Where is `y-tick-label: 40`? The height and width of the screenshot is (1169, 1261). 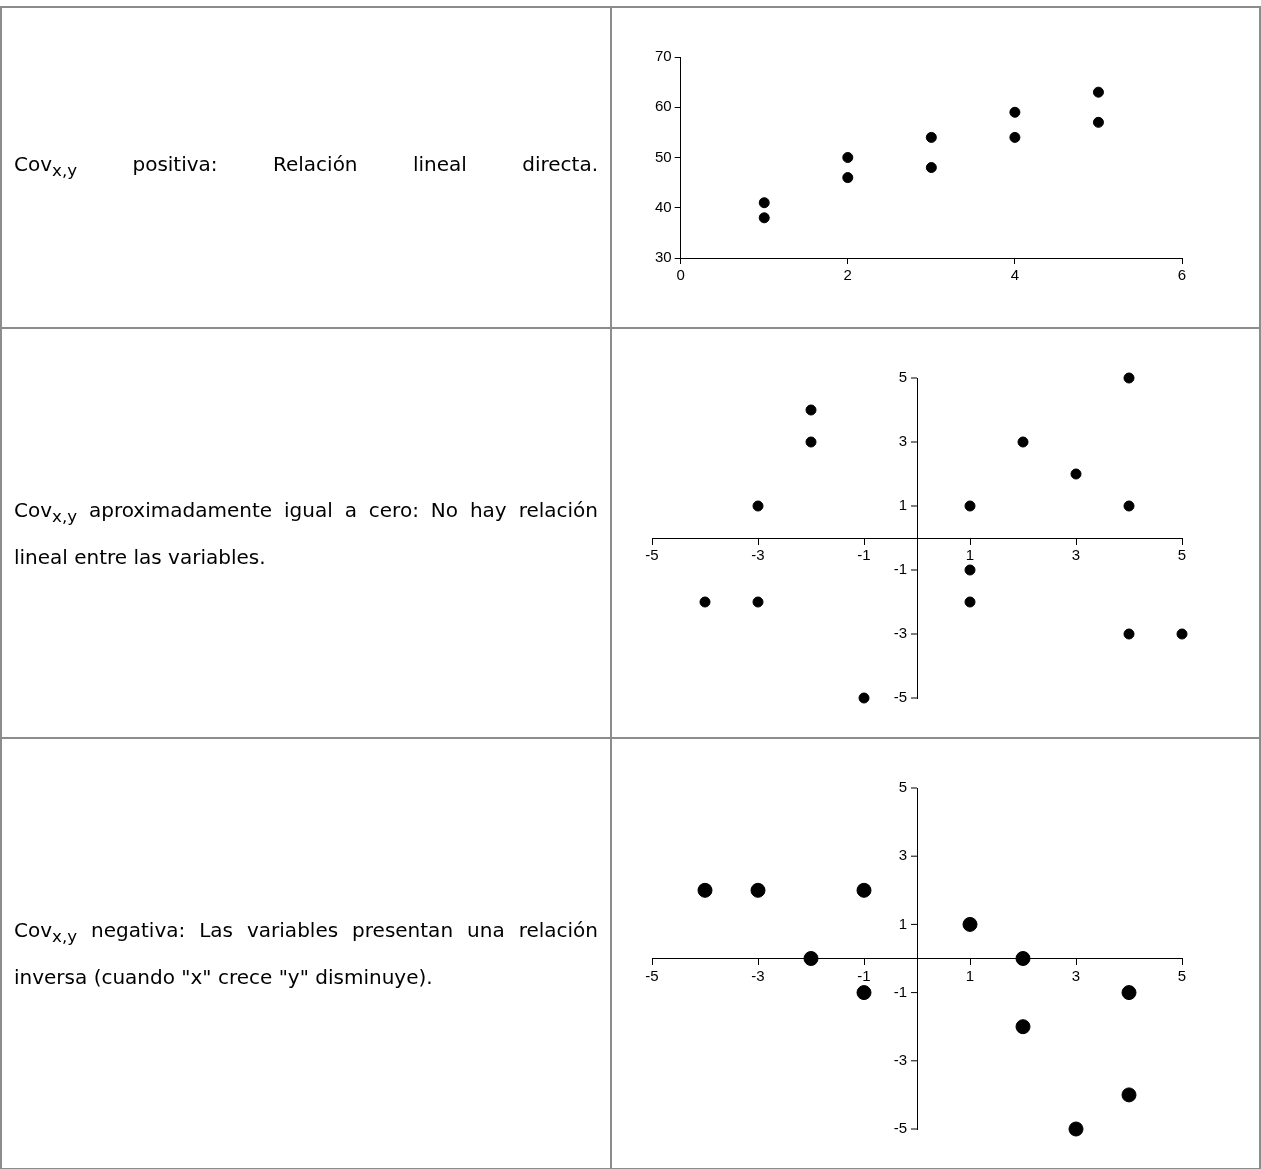
y-tick-label: 40 is located at coordinates (663, 206).